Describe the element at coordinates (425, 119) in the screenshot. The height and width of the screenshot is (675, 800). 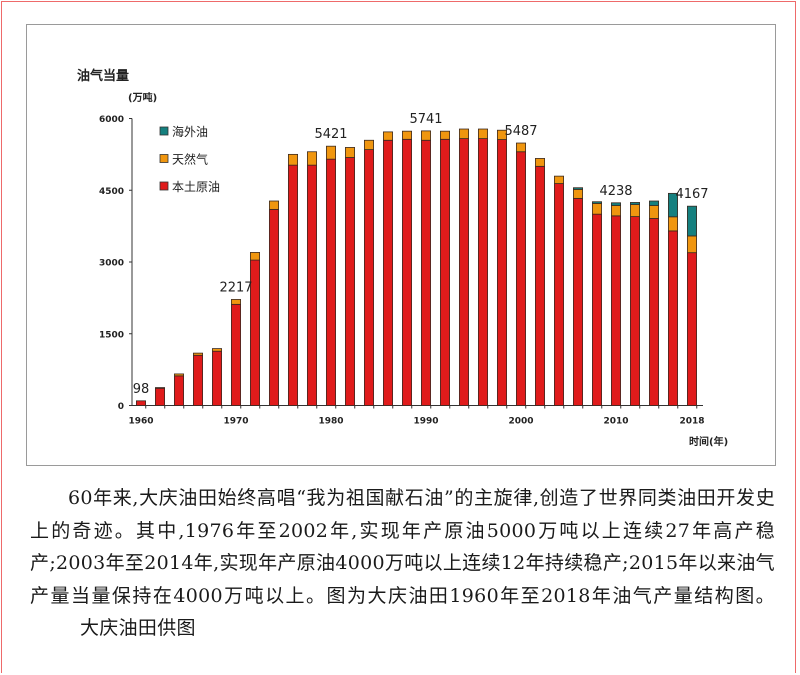
I see `data-label-1990: 5741` at that location.